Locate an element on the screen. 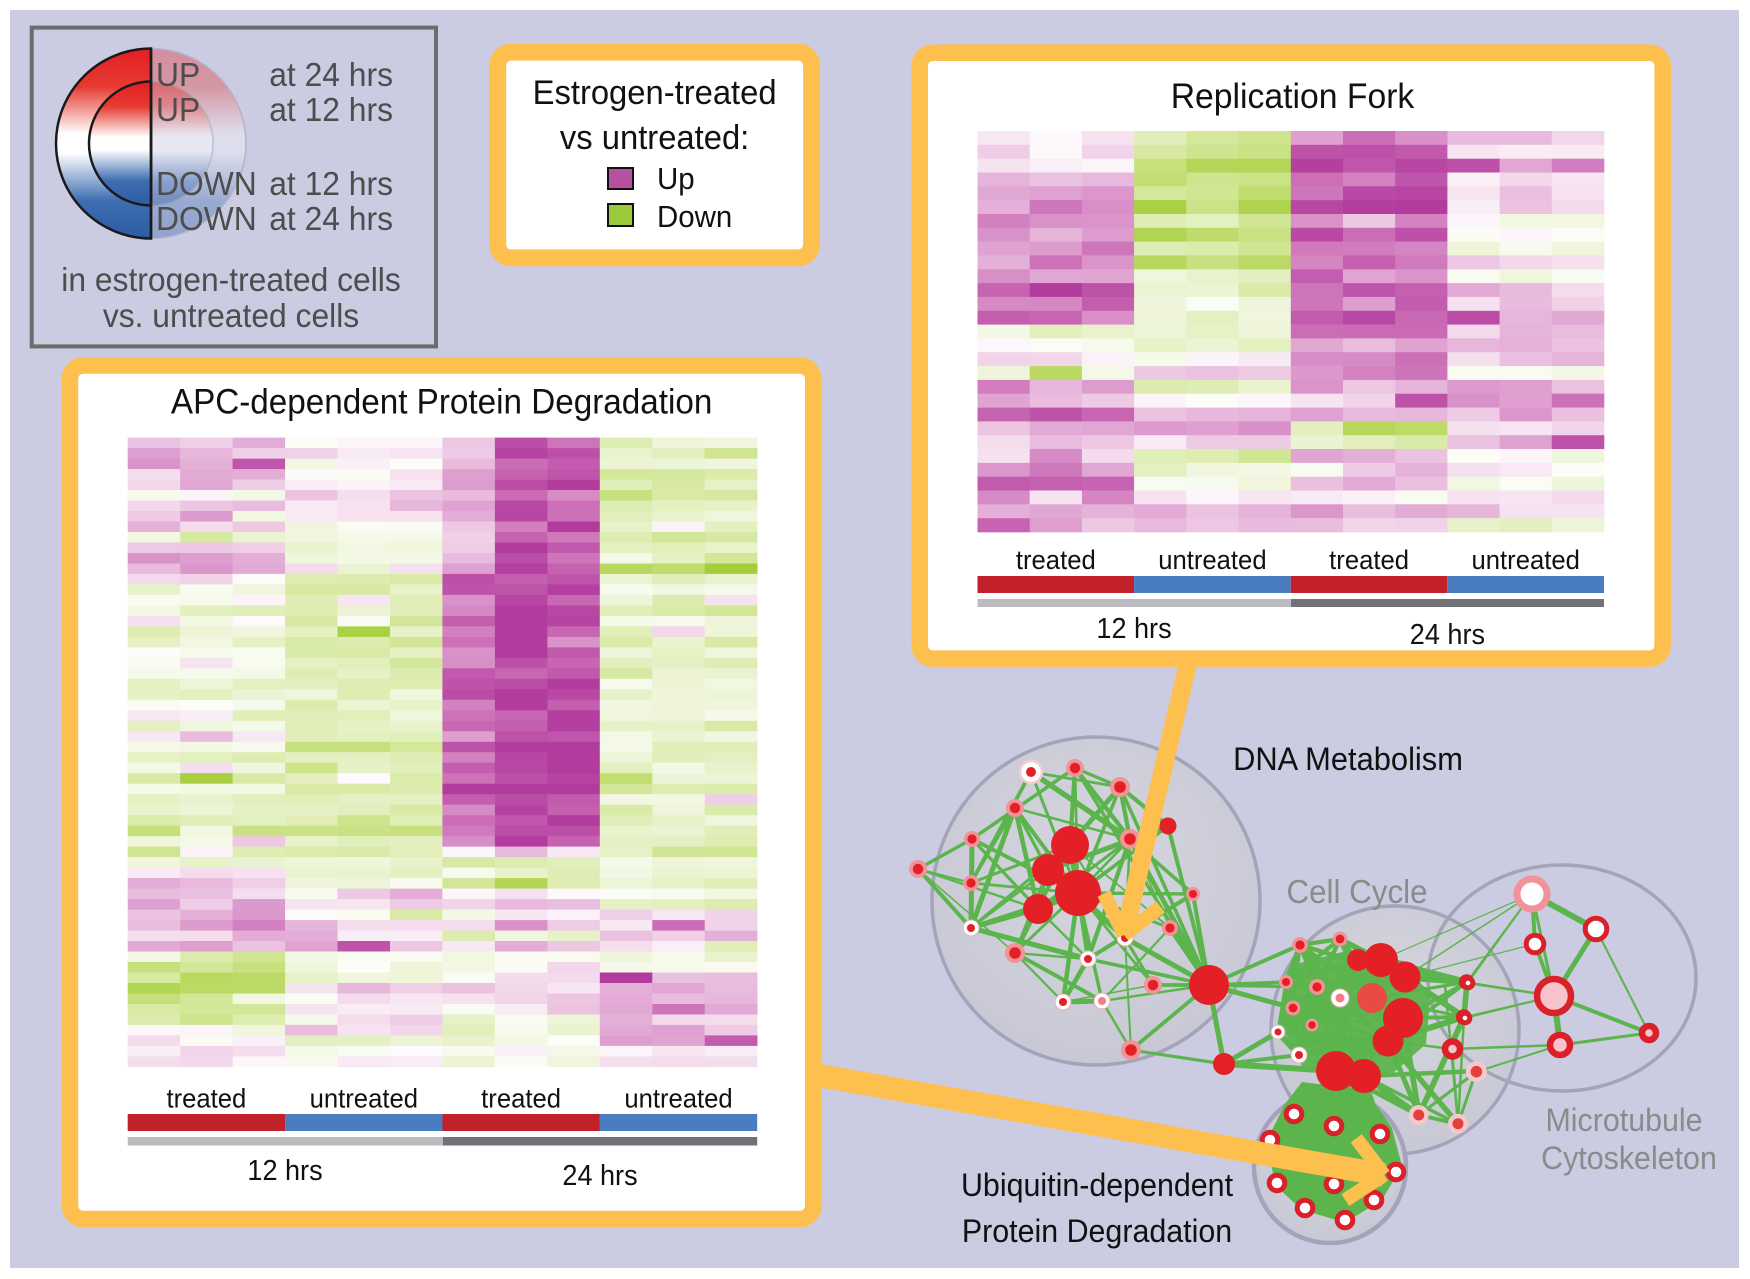  svg-text: Up is located at coordinates (676, 179).